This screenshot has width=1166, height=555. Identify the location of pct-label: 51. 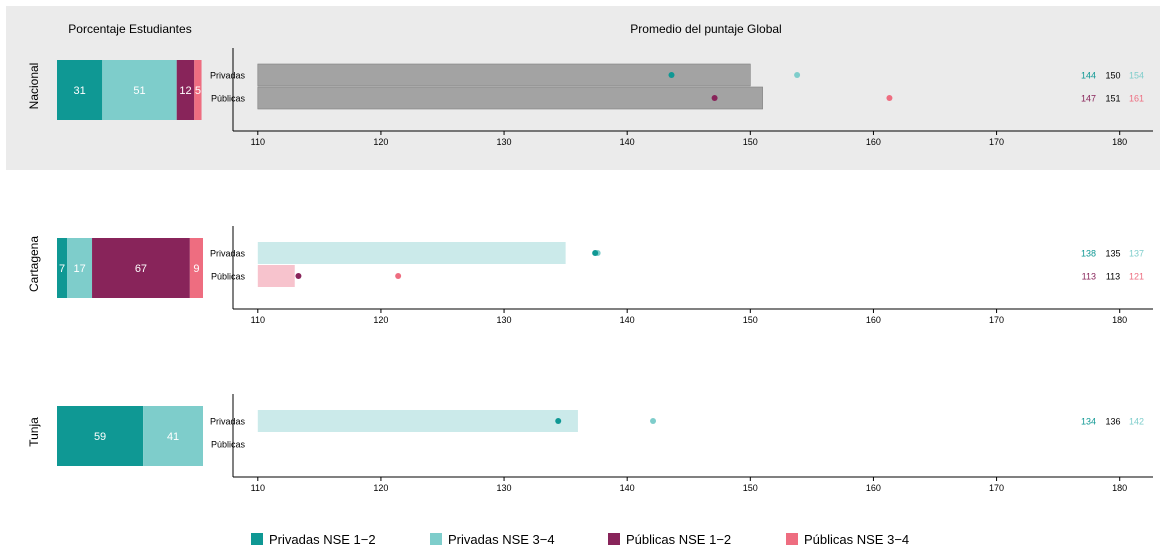
(139, 91).